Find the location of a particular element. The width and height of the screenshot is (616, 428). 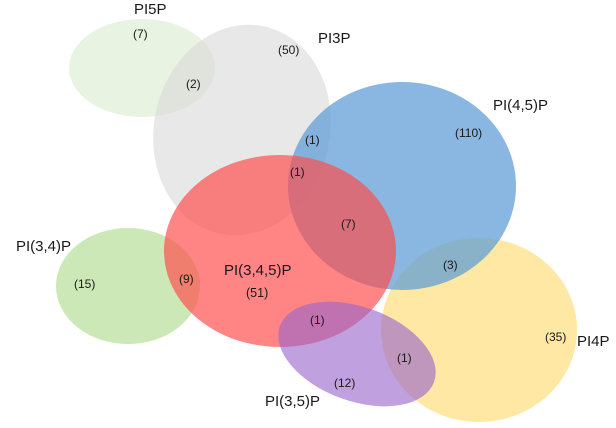

set-pi34p-ellipse is located at coordinates (128, 286).